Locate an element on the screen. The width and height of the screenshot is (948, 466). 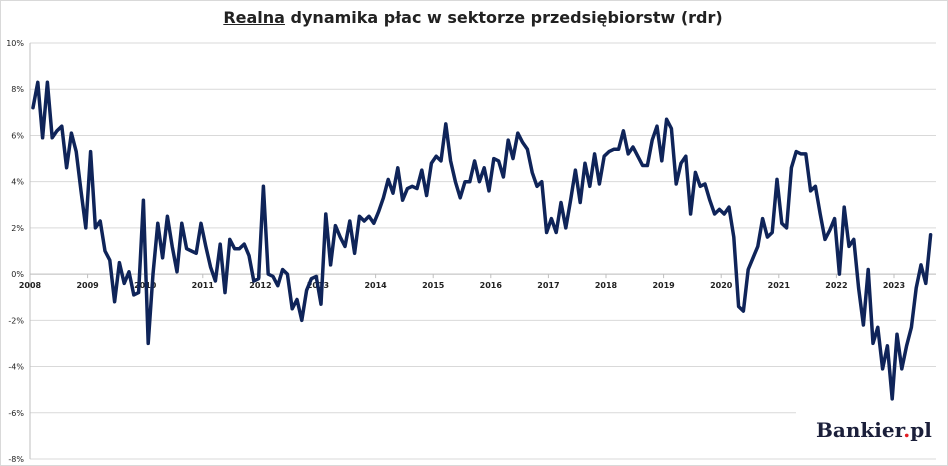
bankier-logo: Bankier.pl is located at coordinates (874, 430).